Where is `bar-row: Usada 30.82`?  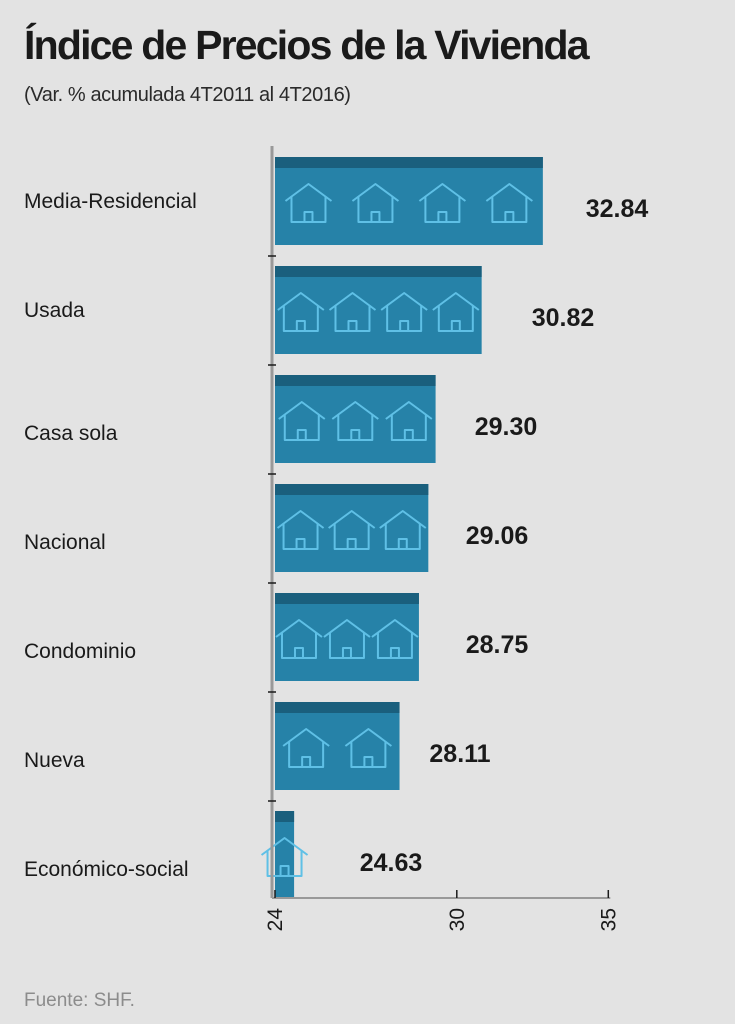
bar-row: Usada 30.82 is located at coordinates (309, 310).